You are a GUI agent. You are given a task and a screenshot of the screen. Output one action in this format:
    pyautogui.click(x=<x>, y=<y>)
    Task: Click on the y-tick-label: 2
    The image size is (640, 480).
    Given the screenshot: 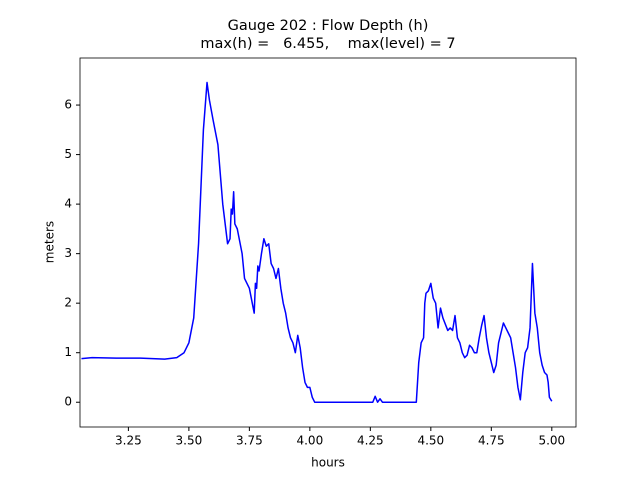 What is the action you would take?
    pyautogui.click(x=68, y=303)
    